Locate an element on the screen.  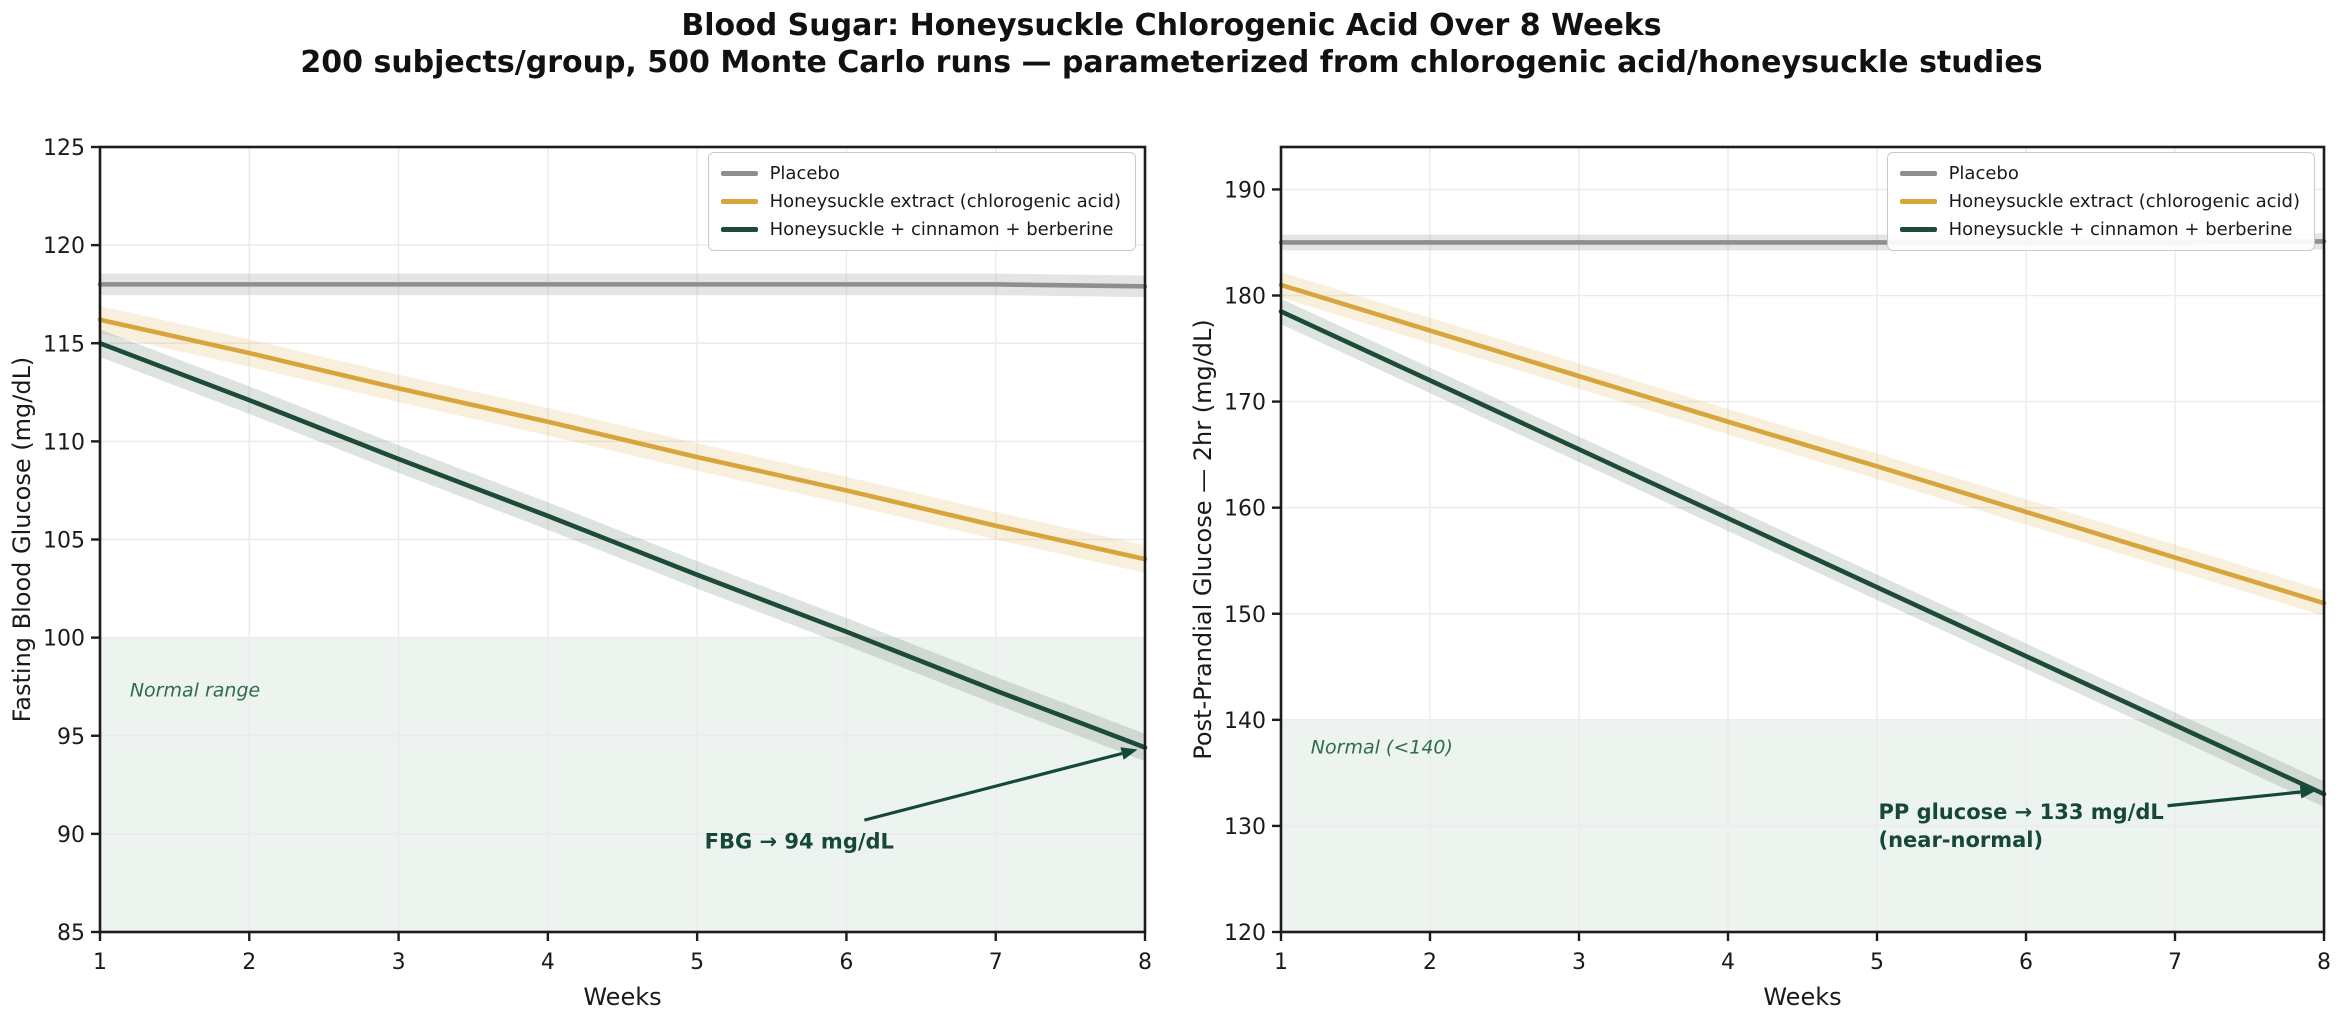
normal-zone-fbg is located at coordinates (622, 784).